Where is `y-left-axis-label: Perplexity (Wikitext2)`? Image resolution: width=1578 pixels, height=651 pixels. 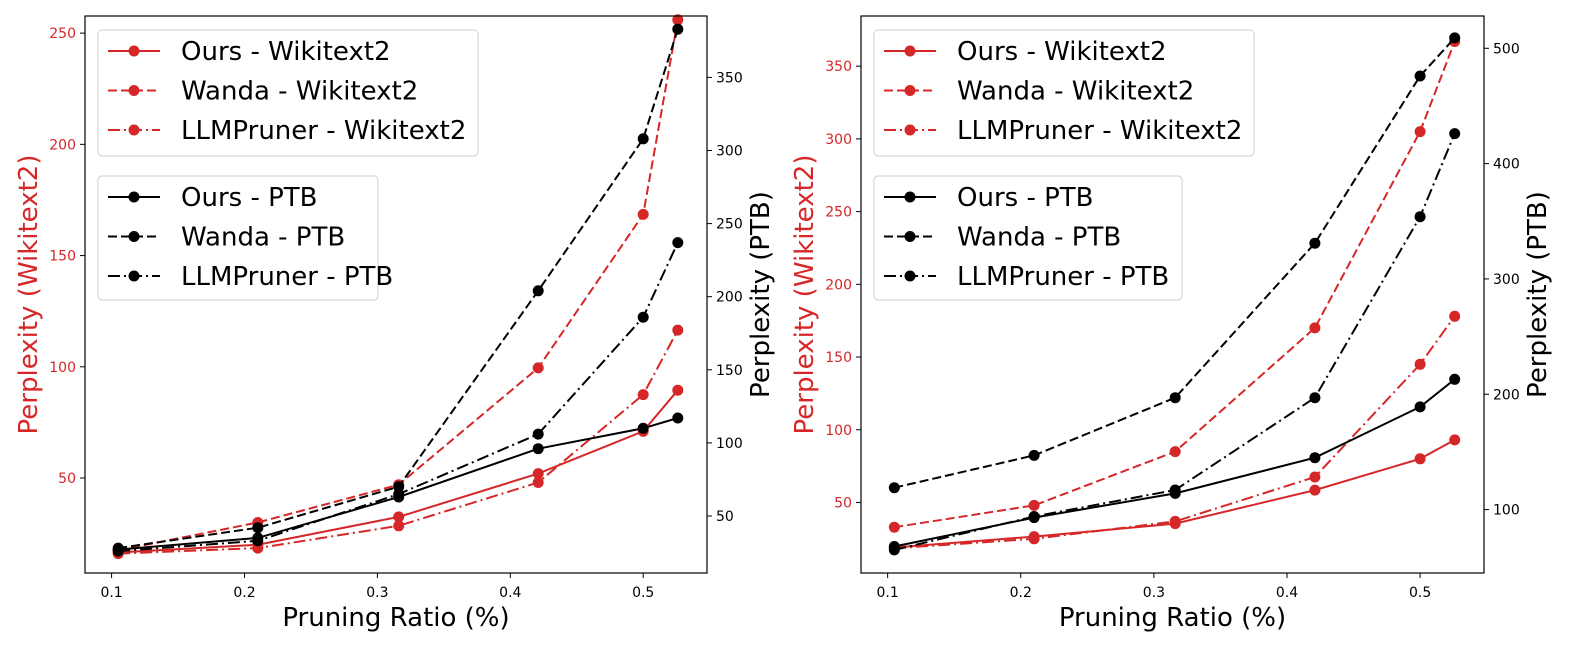
y-left-axis-label: Perplexity (Wikitext2) is located at coordinates (805, 295).